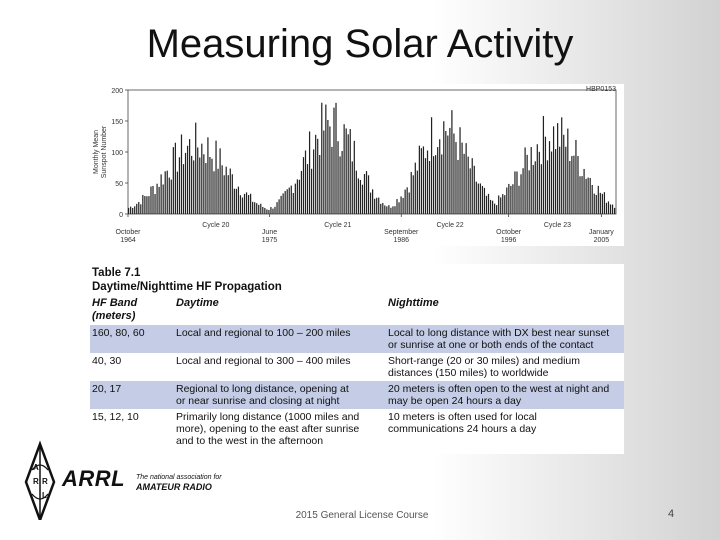 The height and width of the screenshot is (540, 720). Describe the element at coordinates (360, 44) in the screenshot. I see `slide-title: Measuring Solar Activity` at that location.